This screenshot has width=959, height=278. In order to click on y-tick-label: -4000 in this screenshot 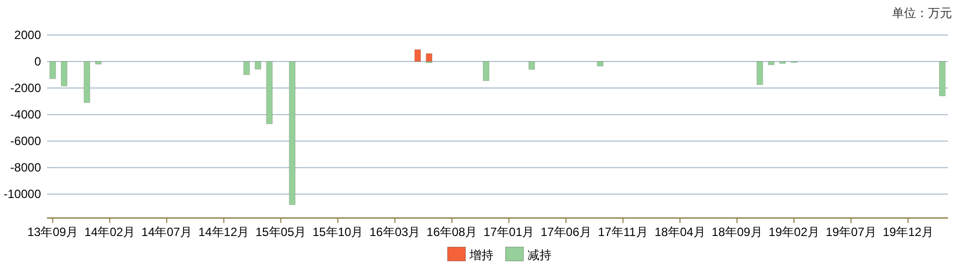, I will do `click(26, 115)`.